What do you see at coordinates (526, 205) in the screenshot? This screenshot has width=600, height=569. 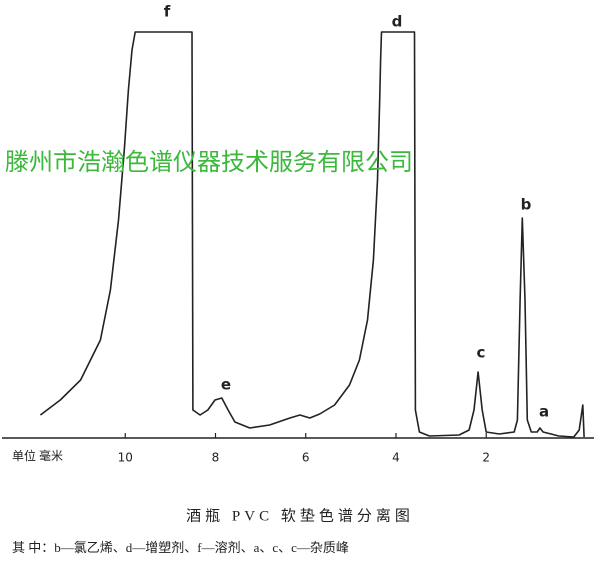 I see `peak-label: b` at bounding box center [526, 205].